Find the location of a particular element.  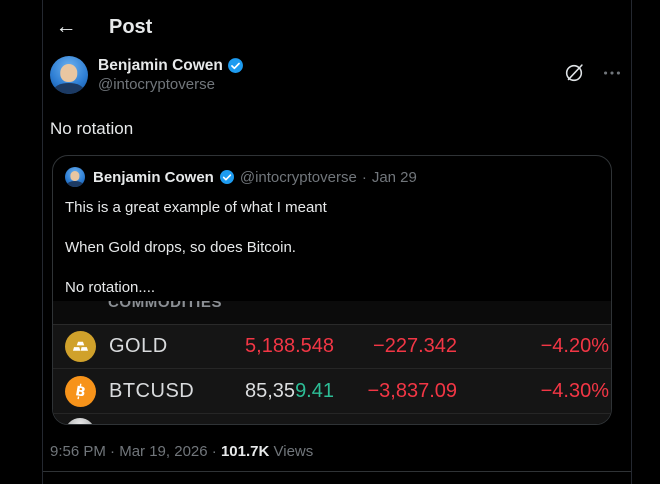

timestamp-link: 9:56 PM · Mar 19, 2026 is located at coordinates (131, 451).